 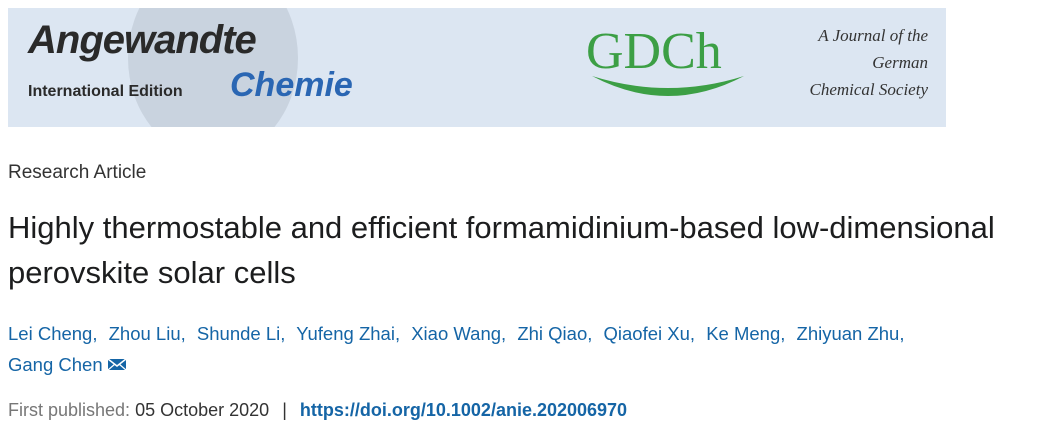 I want to click on author-item: Shunde Li,, so click(x=241, y=333).